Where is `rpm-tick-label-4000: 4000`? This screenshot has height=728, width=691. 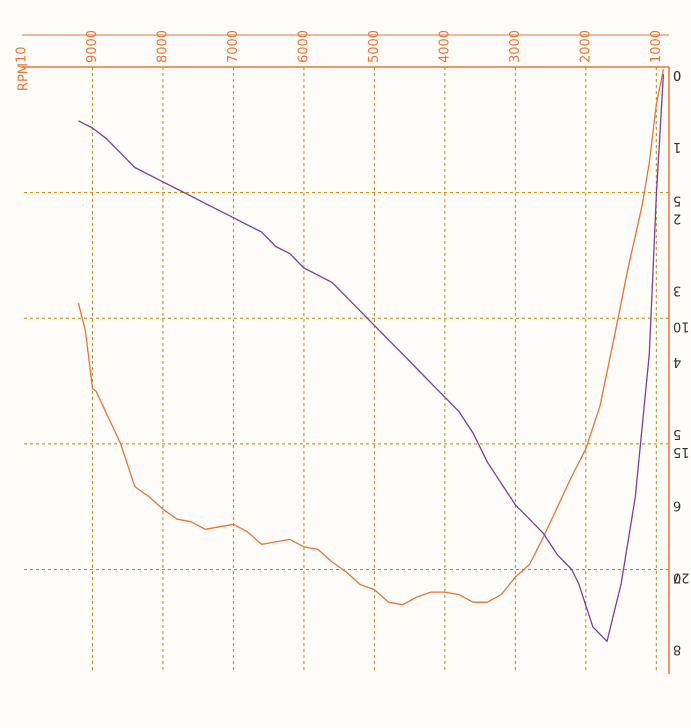
rpm-tick-label-4000: 4000 is located at coordinates (444, 46).